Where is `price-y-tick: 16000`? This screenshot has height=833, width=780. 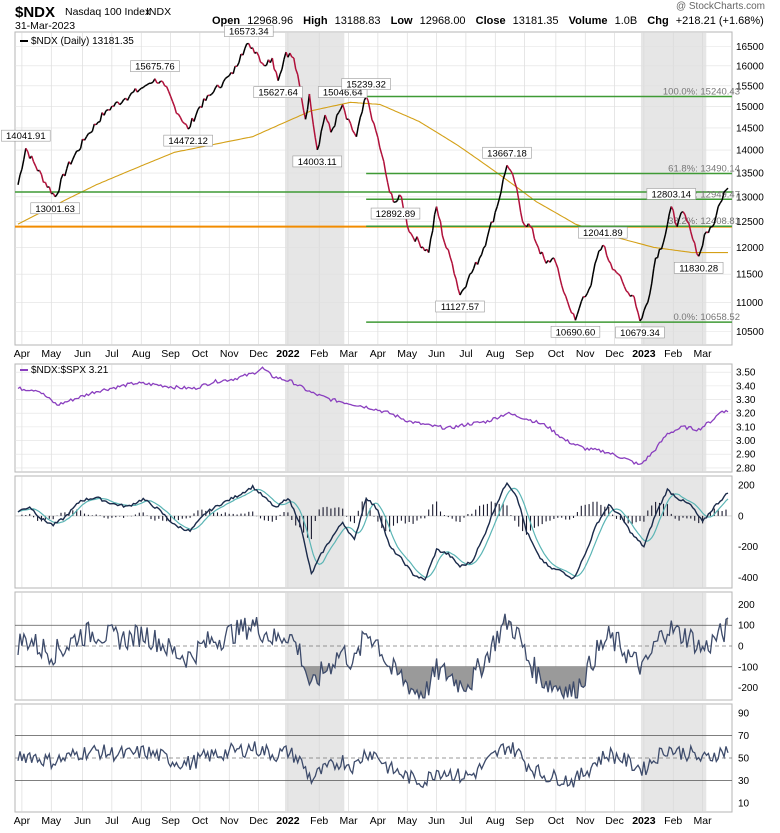
price-y-tick: 16000 is located at coordinates (750, 66).